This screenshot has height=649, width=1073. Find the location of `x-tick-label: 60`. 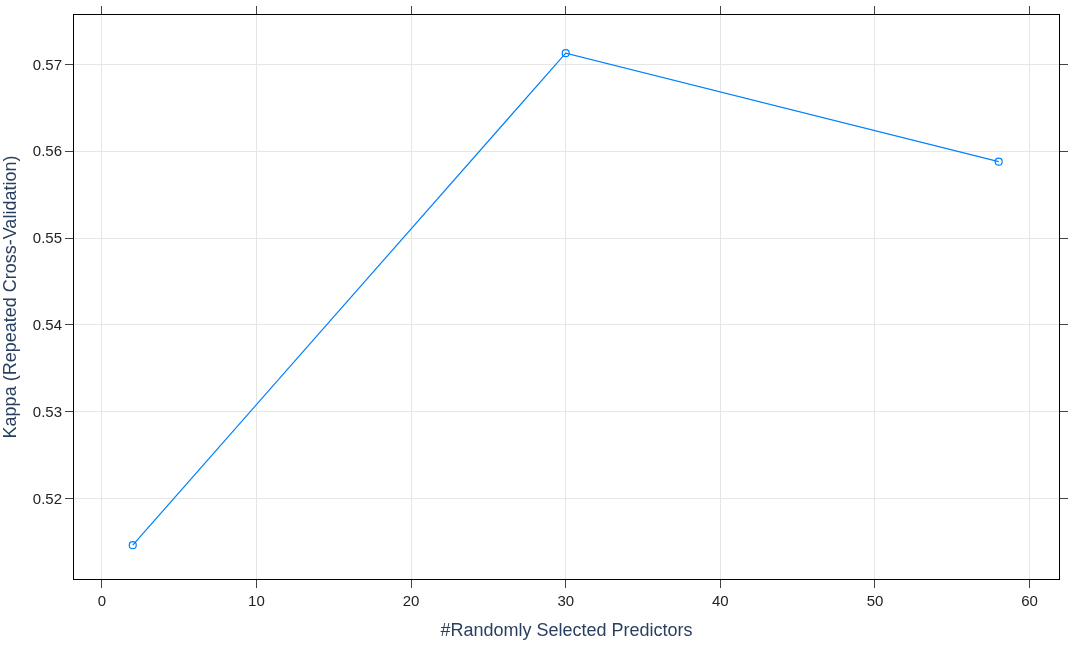

x-tick-label: 60 is located at coordinates (1029, 600).